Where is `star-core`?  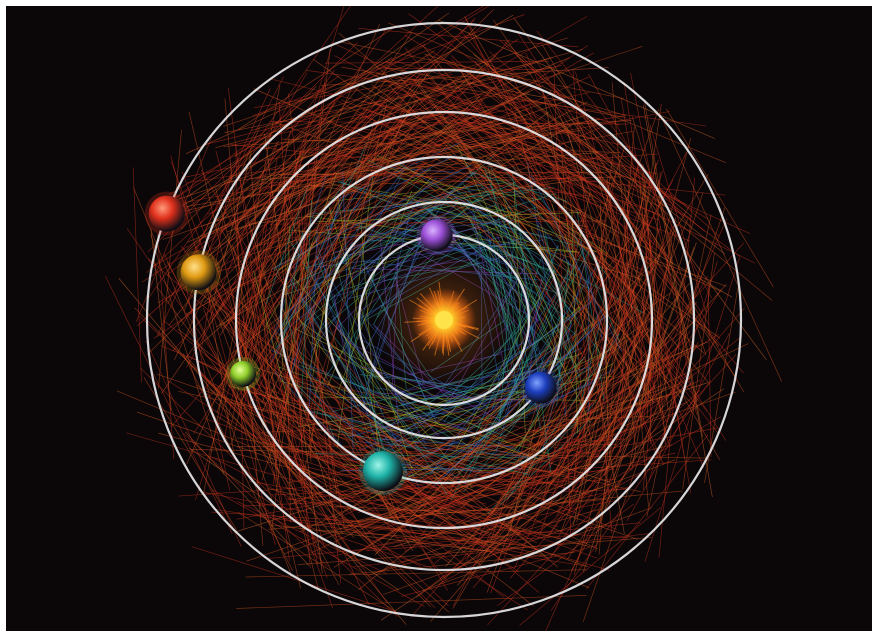 star-core is located at coordinates (444, 320).